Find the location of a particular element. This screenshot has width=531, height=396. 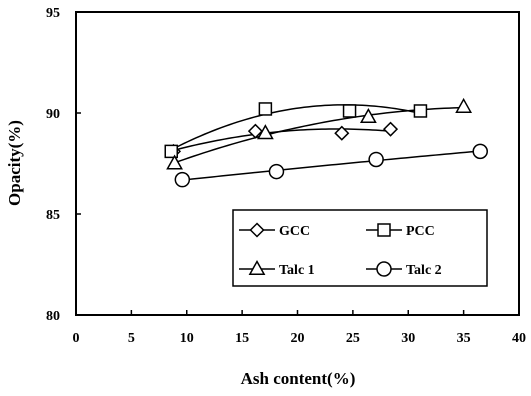

x-tick-label: 10 is located at coordinates (187, 338).